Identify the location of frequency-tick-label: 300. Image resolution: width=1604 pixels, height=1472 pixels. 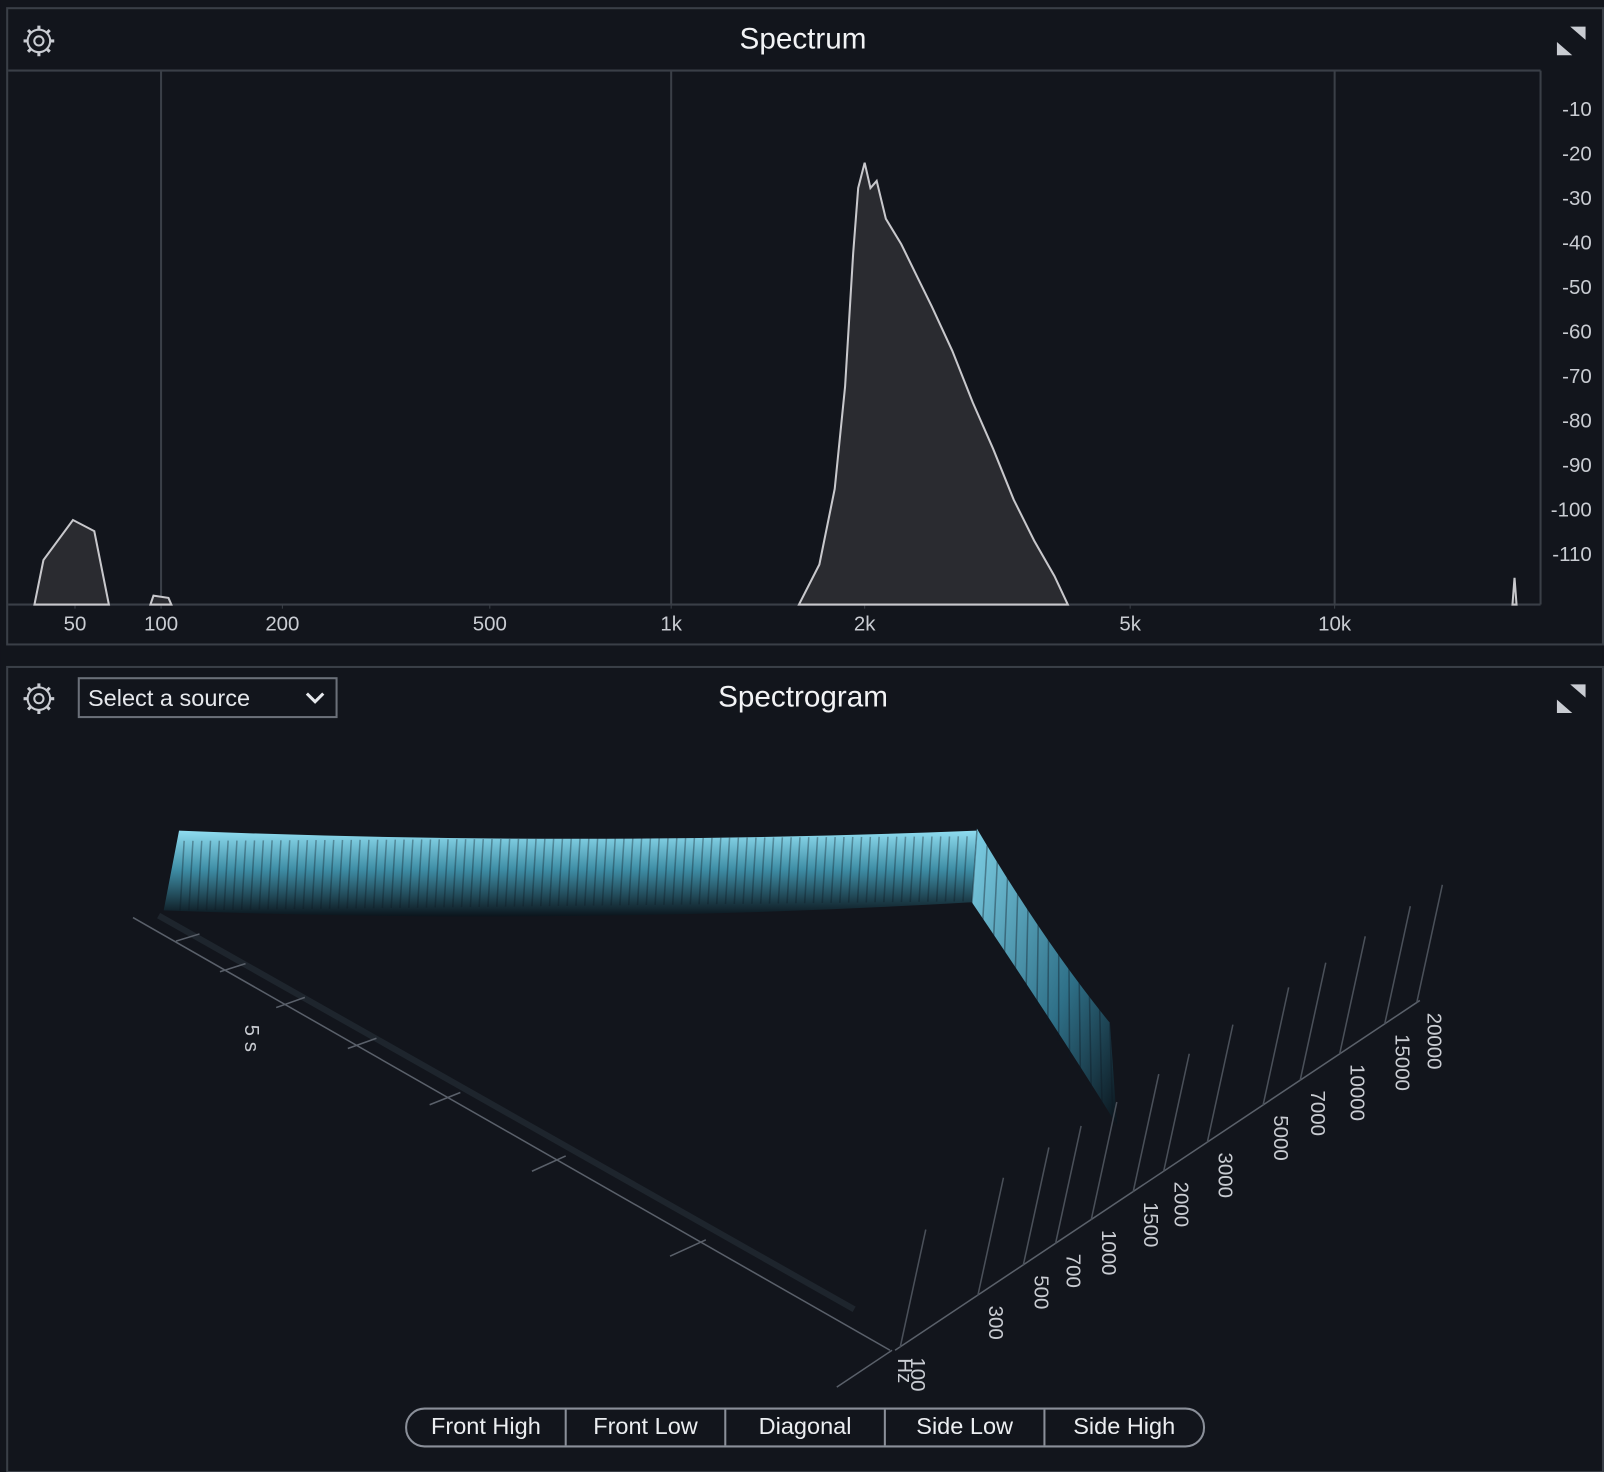
(995, 1323).